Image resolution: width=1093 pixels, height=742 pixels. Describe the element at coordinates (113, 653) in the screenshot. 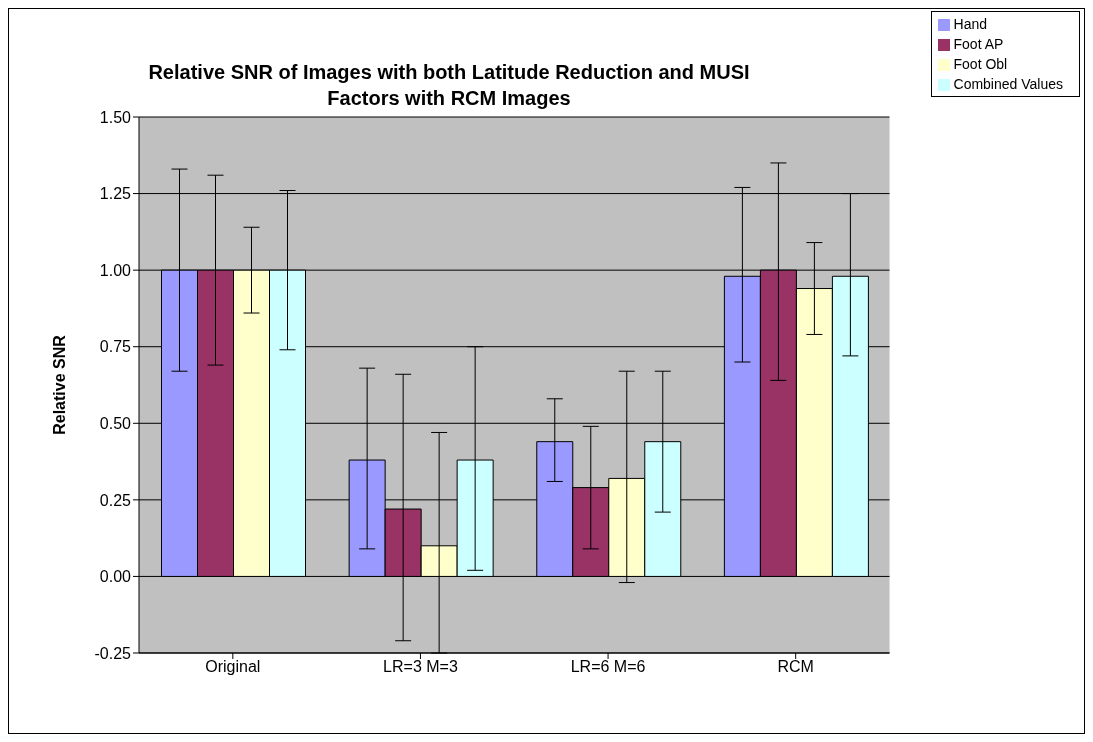

I see `y-tick-label: -0.25` at that location.